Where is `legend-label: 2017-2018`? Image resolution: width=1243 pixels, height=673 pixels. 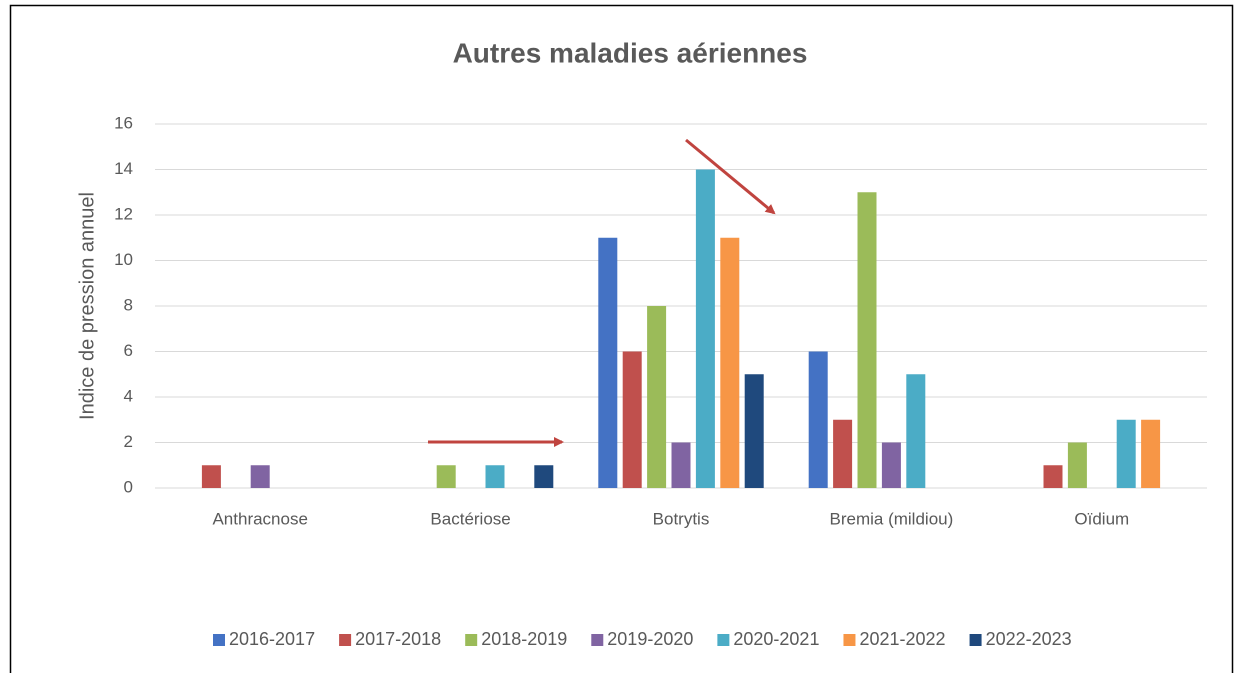
legend-label: 2017-2018 is located at coordinates (398, 639).